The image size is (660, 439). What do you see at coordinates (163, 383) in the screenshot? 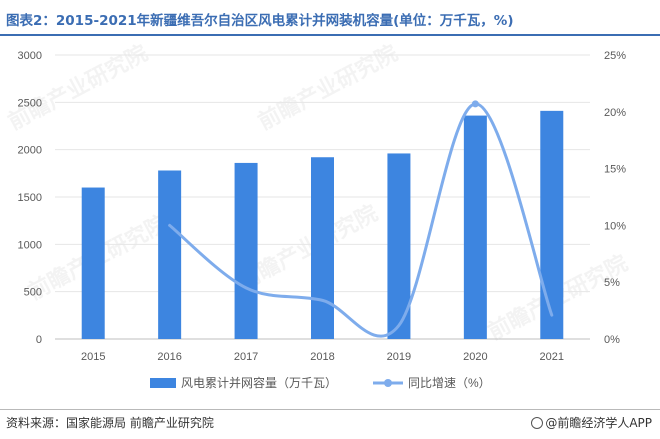
I see `legend-swatch-bar` at bounding box center [163, 383].